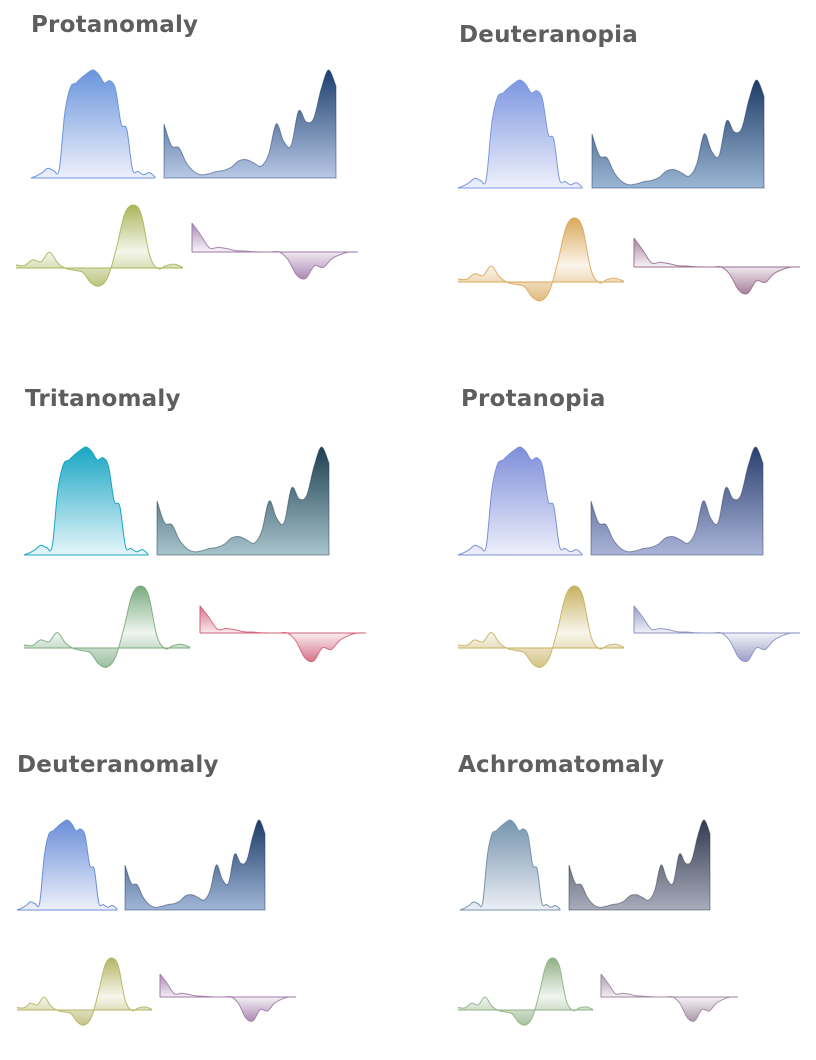  I want to click on panel-protanomaly, so click(187, 178).